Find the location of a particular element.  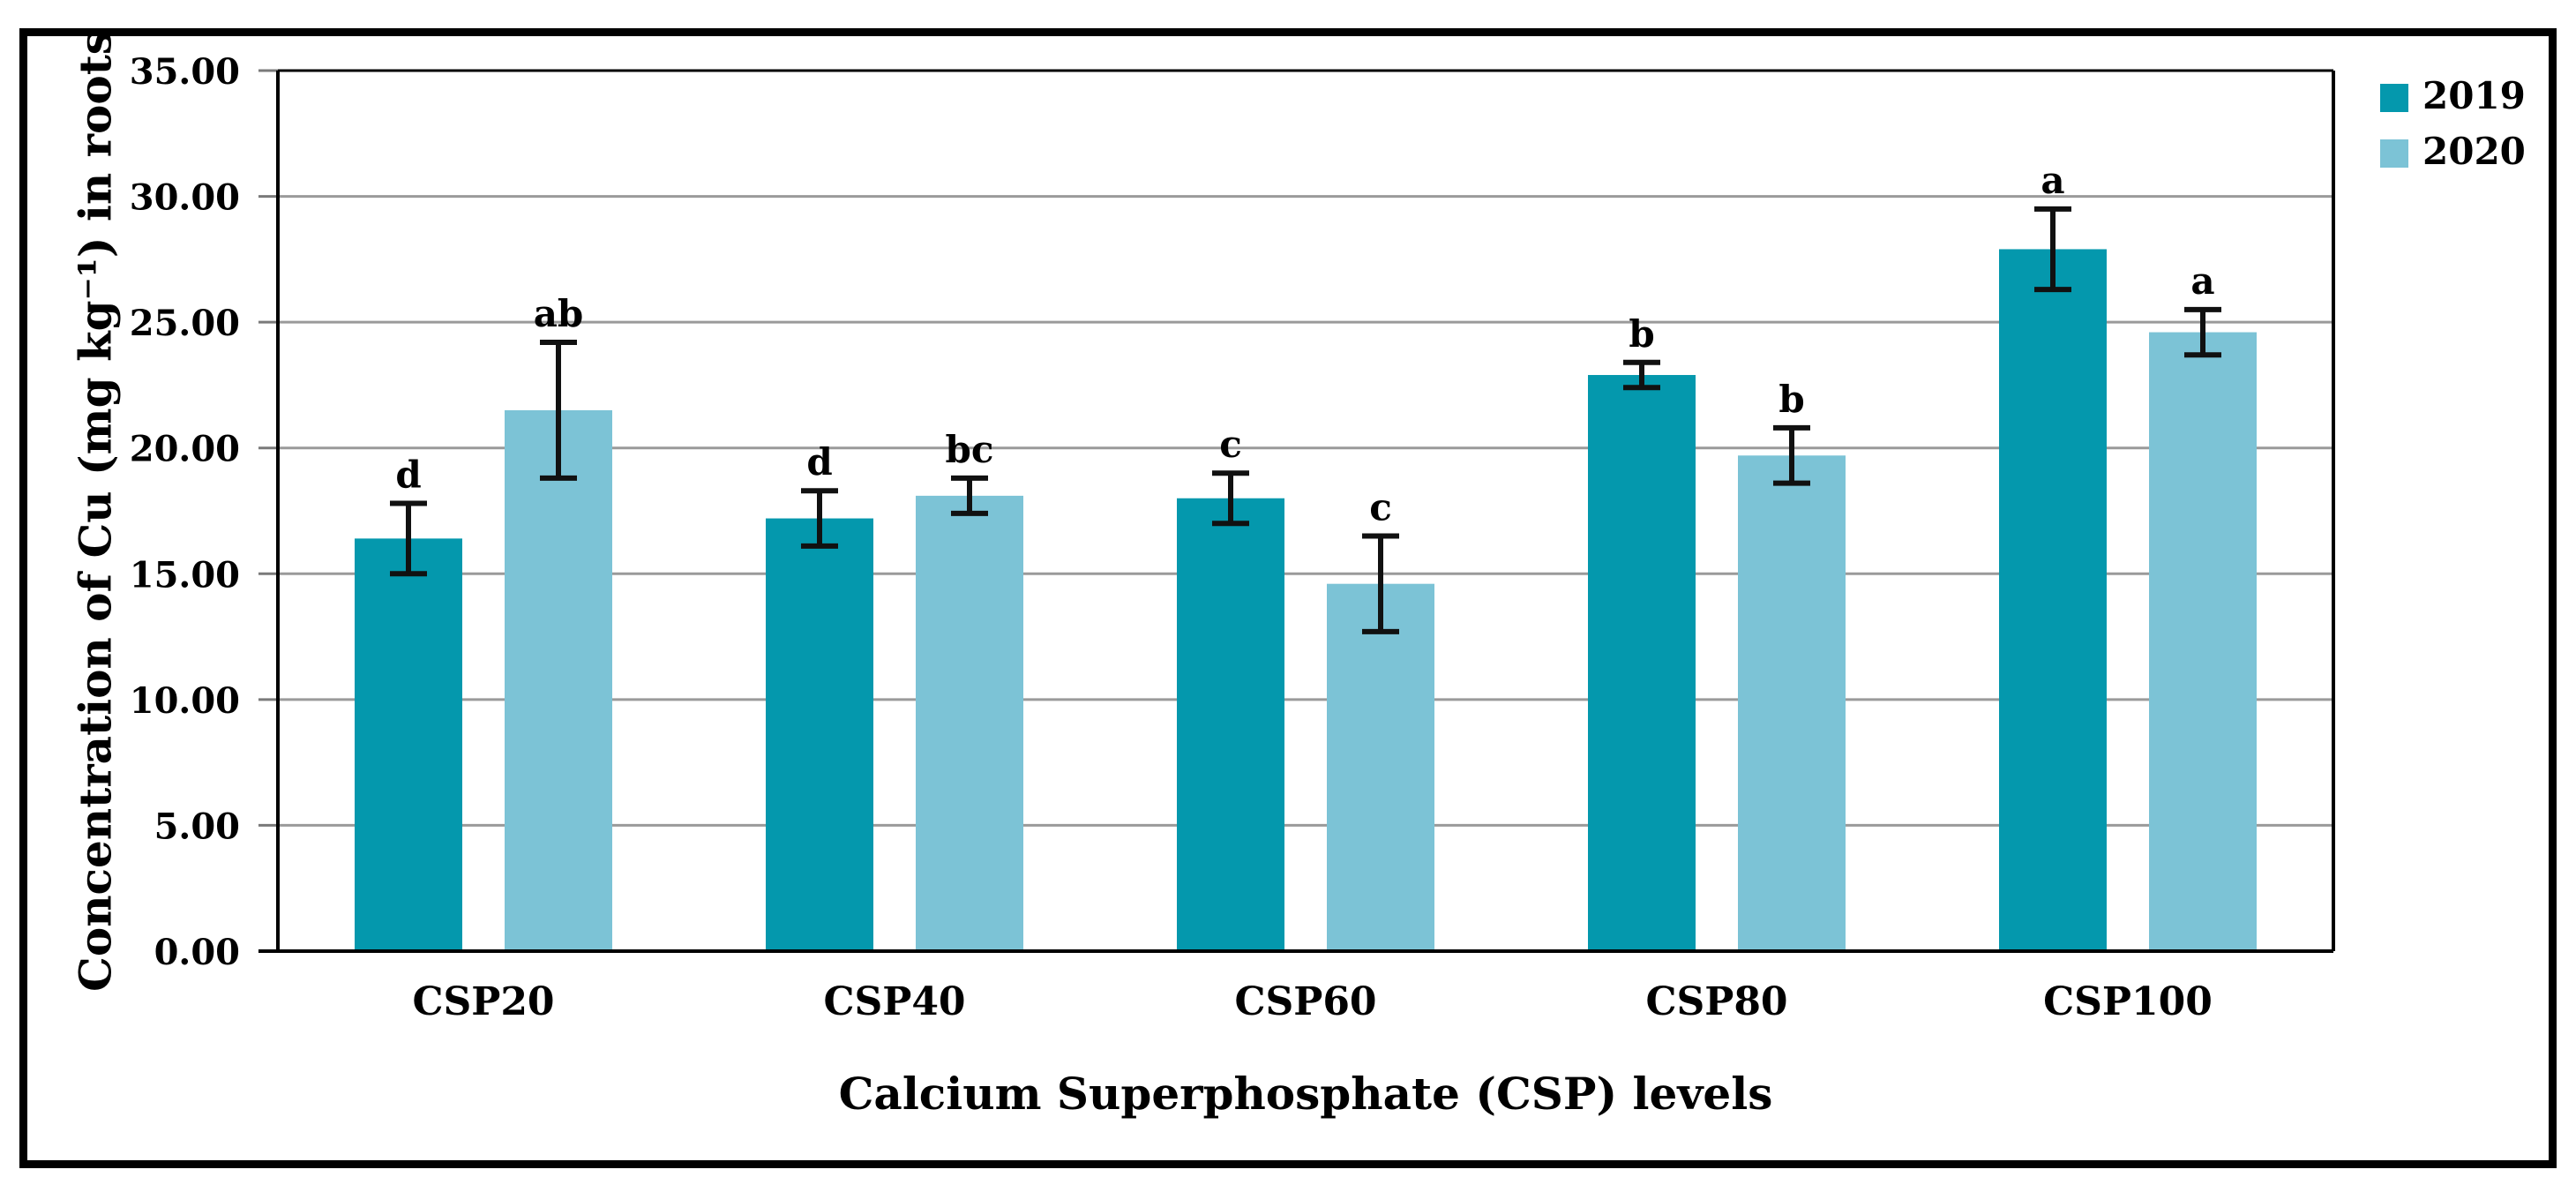

x-category-label: CSP20 is located at coordinates (483, 1001).